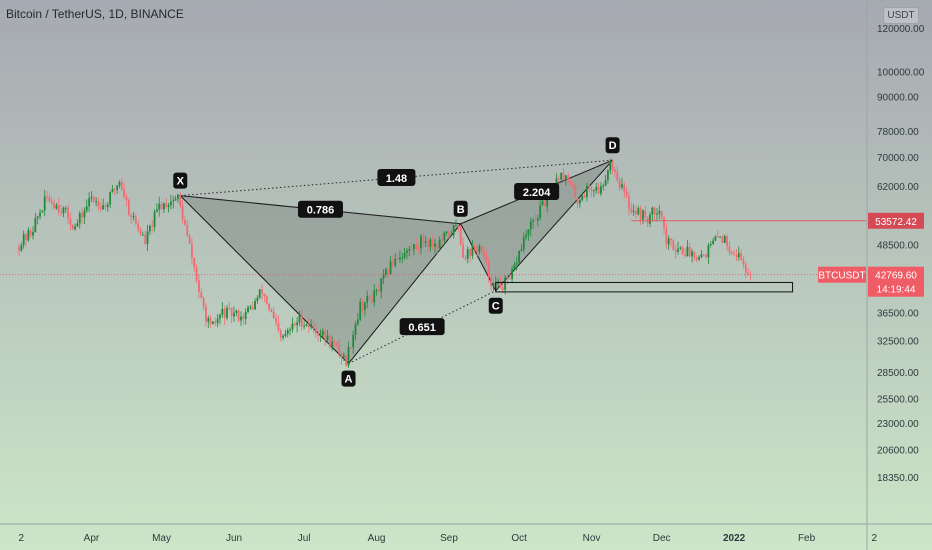 This screenshot has width=932, height=550. Describe the element at coordinates (95, 14) in the screenshot. I see `symbol-title: Bitcoin / TetherUS, 1D, BINANCE` at that location.